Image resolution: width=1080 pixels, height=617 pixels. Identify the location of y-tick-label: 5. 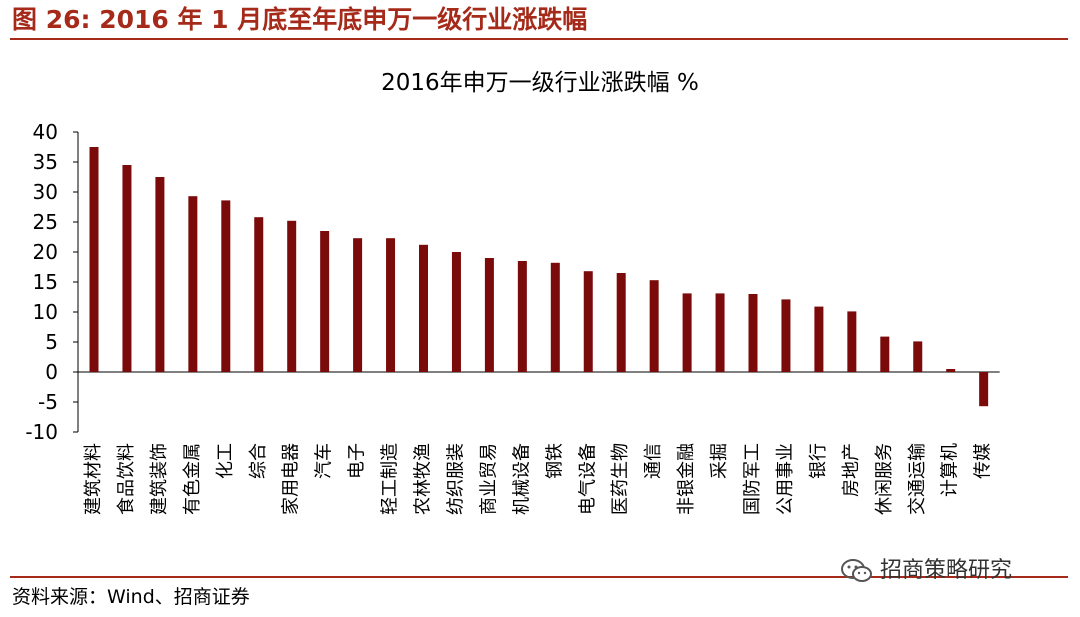
(51, 342).